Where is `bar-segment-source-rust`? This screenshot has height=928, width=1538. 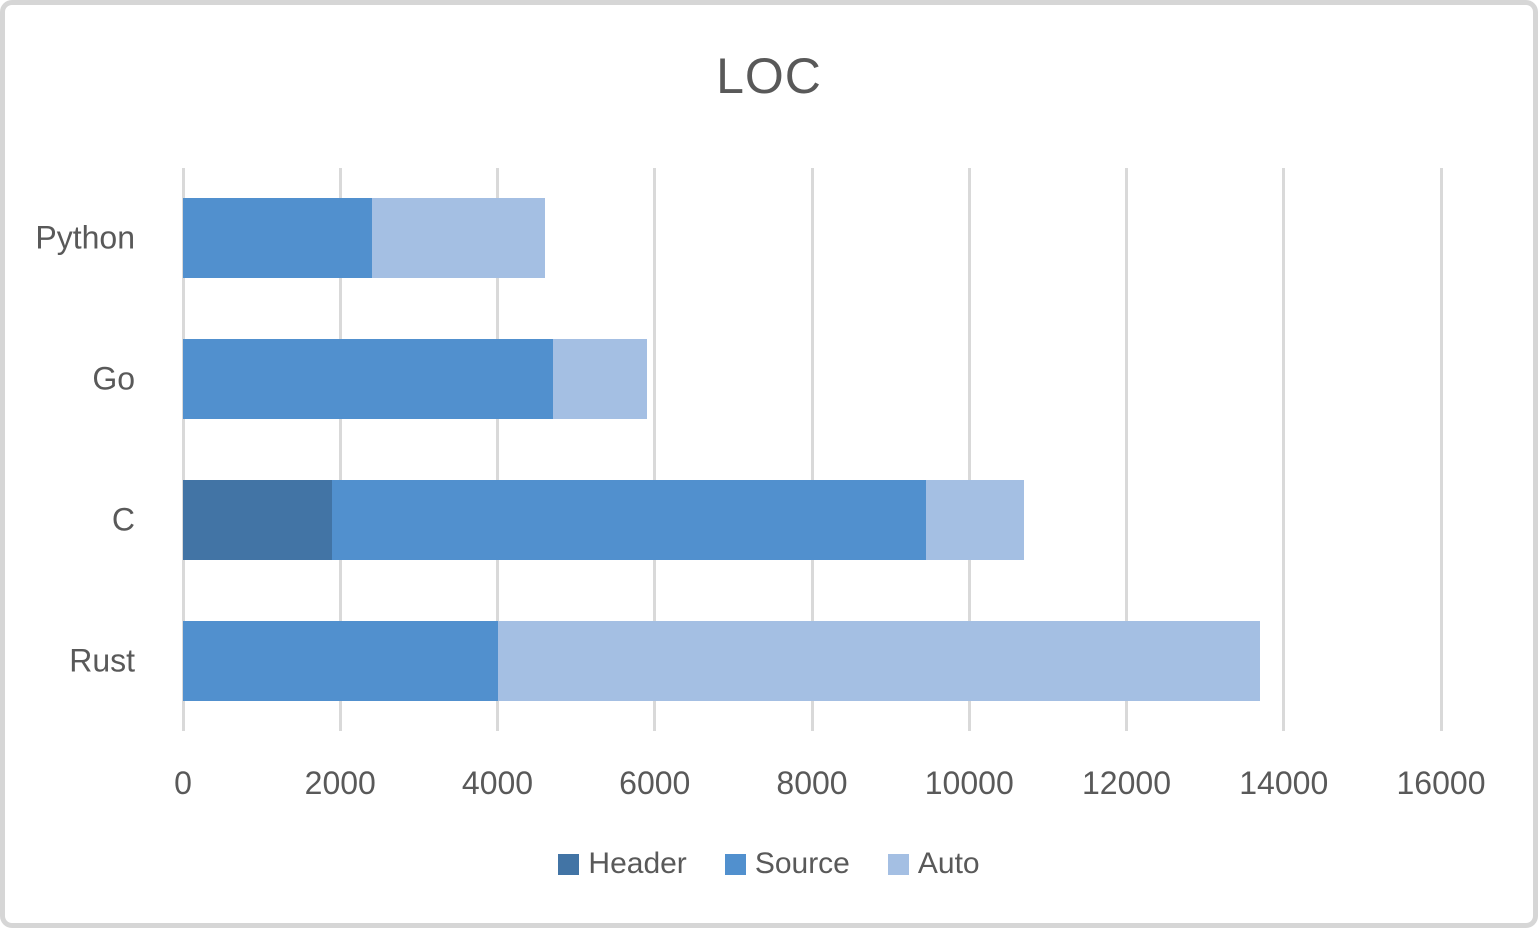 bar-segment-source-rust is located at coordinates (340, 660).